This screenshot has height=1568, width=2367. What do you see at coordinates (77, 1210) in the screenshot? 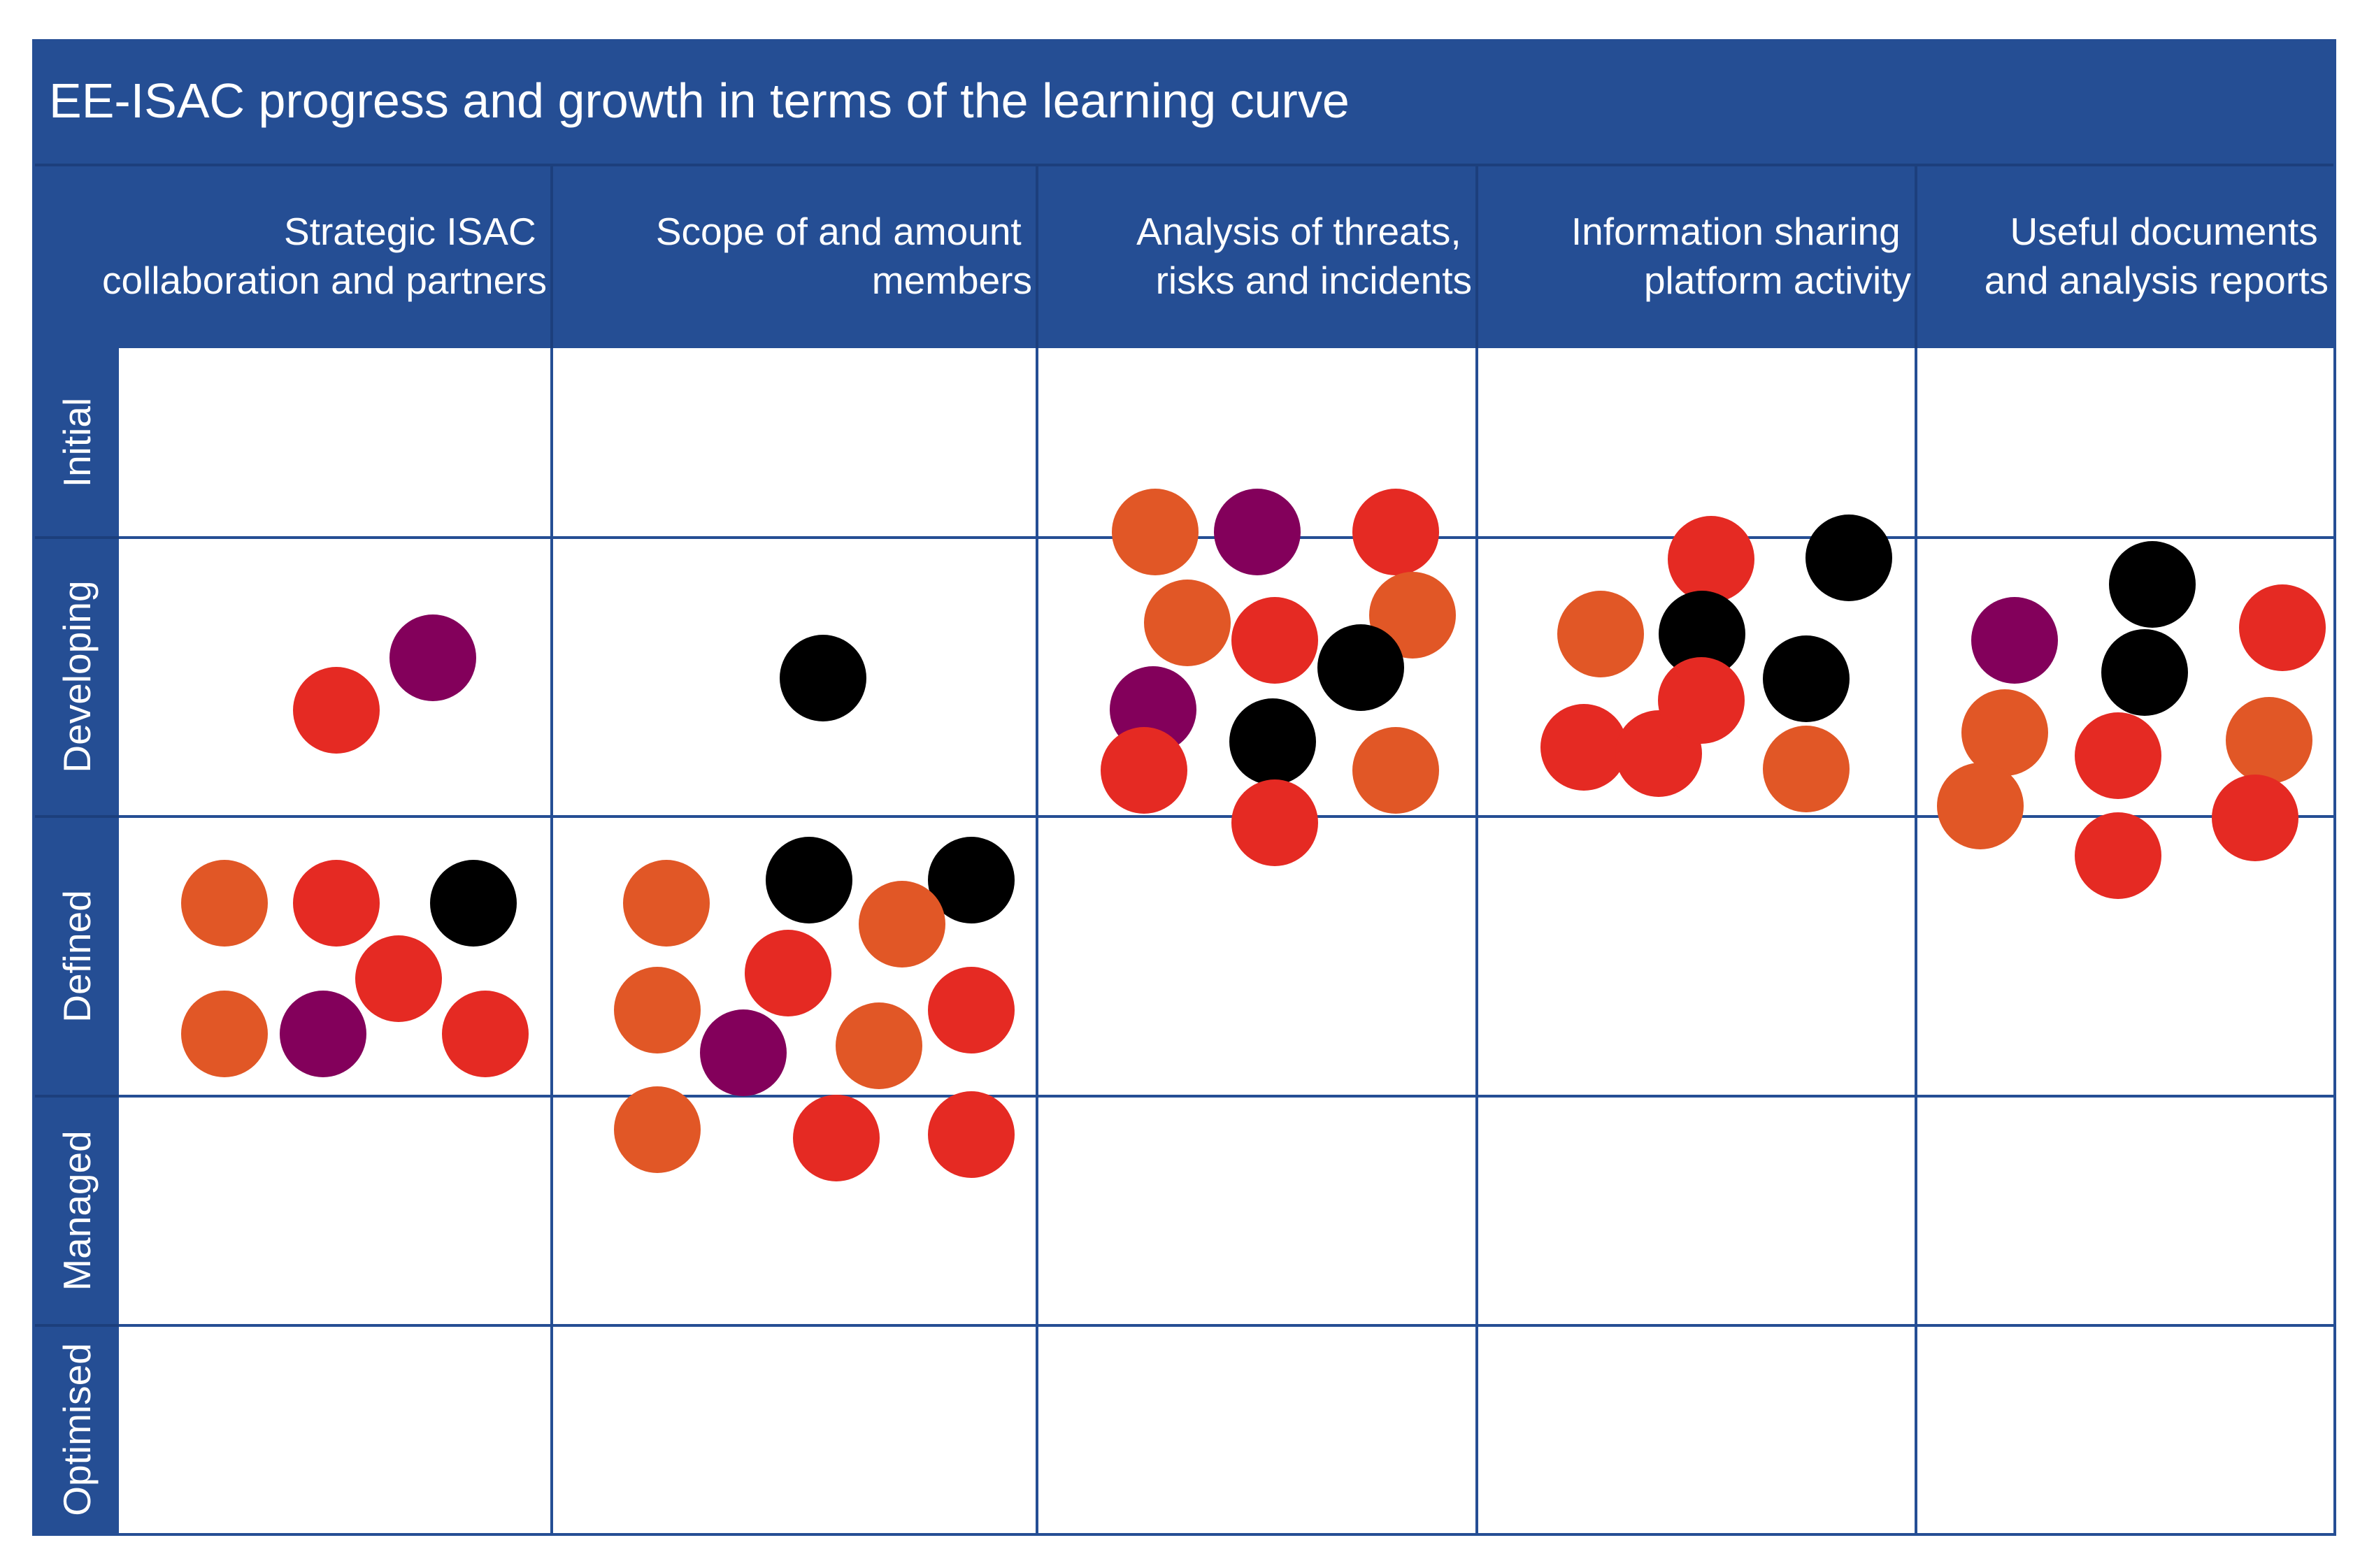
I see `row-header-managed: Managed` at bounding box center [77, 1210].